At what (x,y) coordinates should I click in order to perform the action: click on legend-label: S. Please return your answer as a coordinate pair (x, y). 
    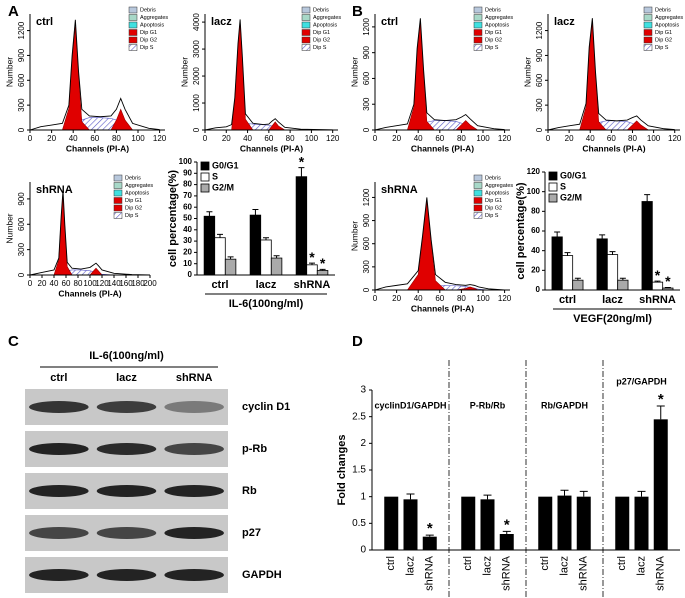
    Looking at the image, I should click on (215, 176).